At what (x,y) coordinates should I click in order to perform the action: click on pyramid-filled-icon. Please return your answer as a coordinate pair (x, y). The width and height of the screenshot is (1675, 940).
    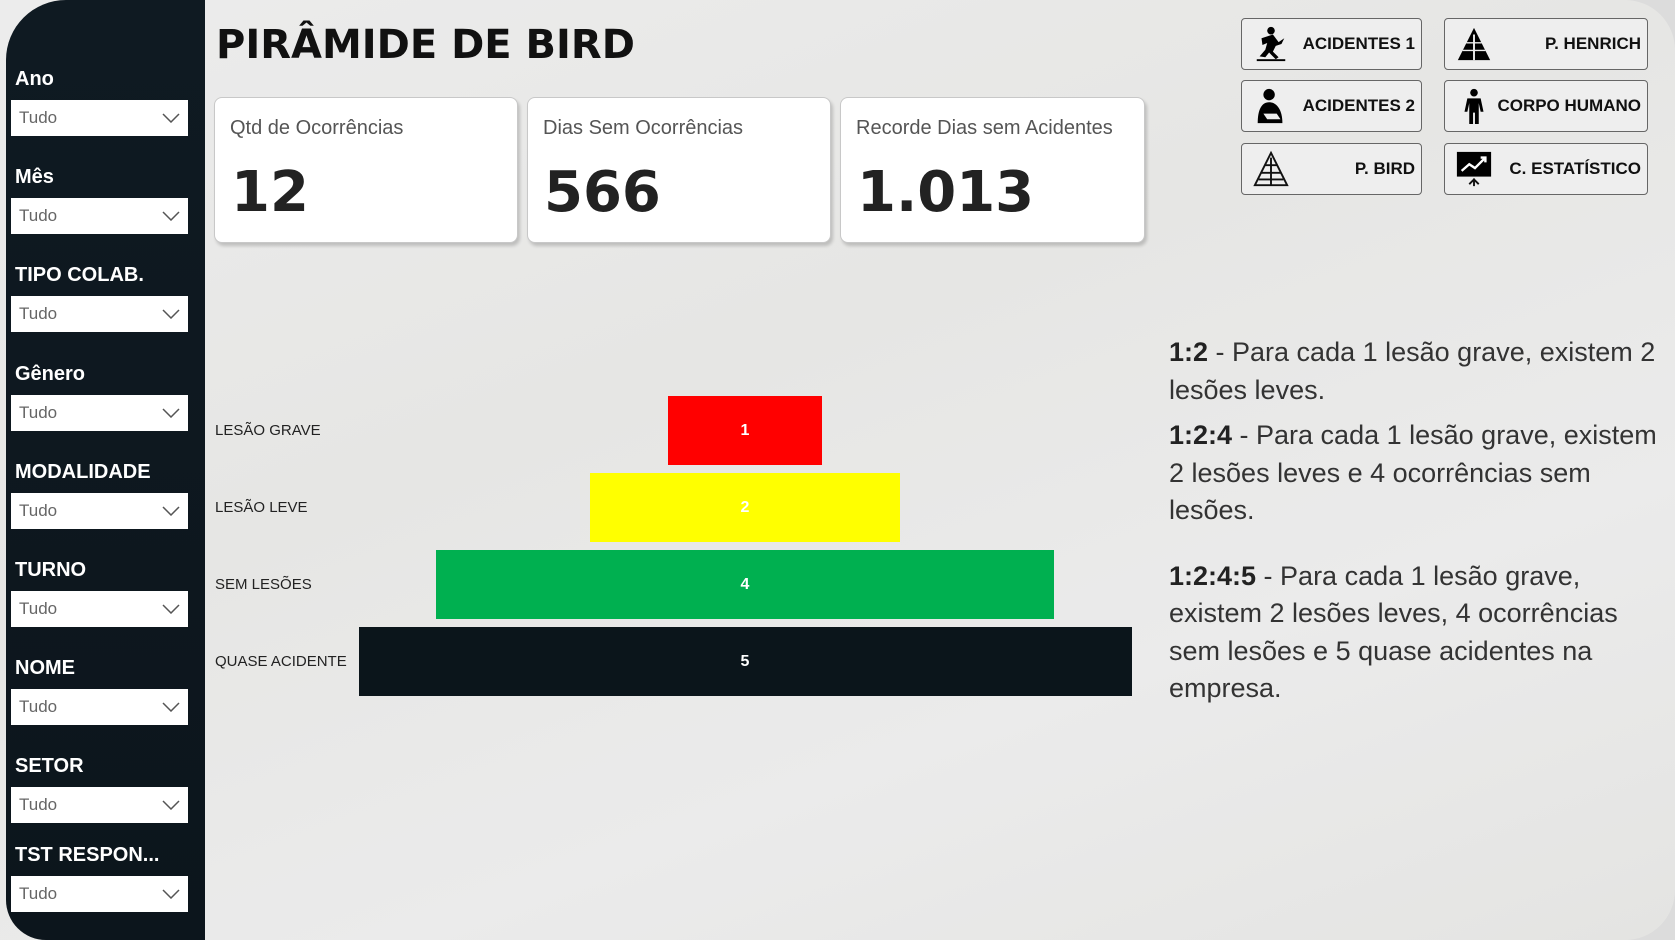
    Looking at the image, I should click on (1474, 44).